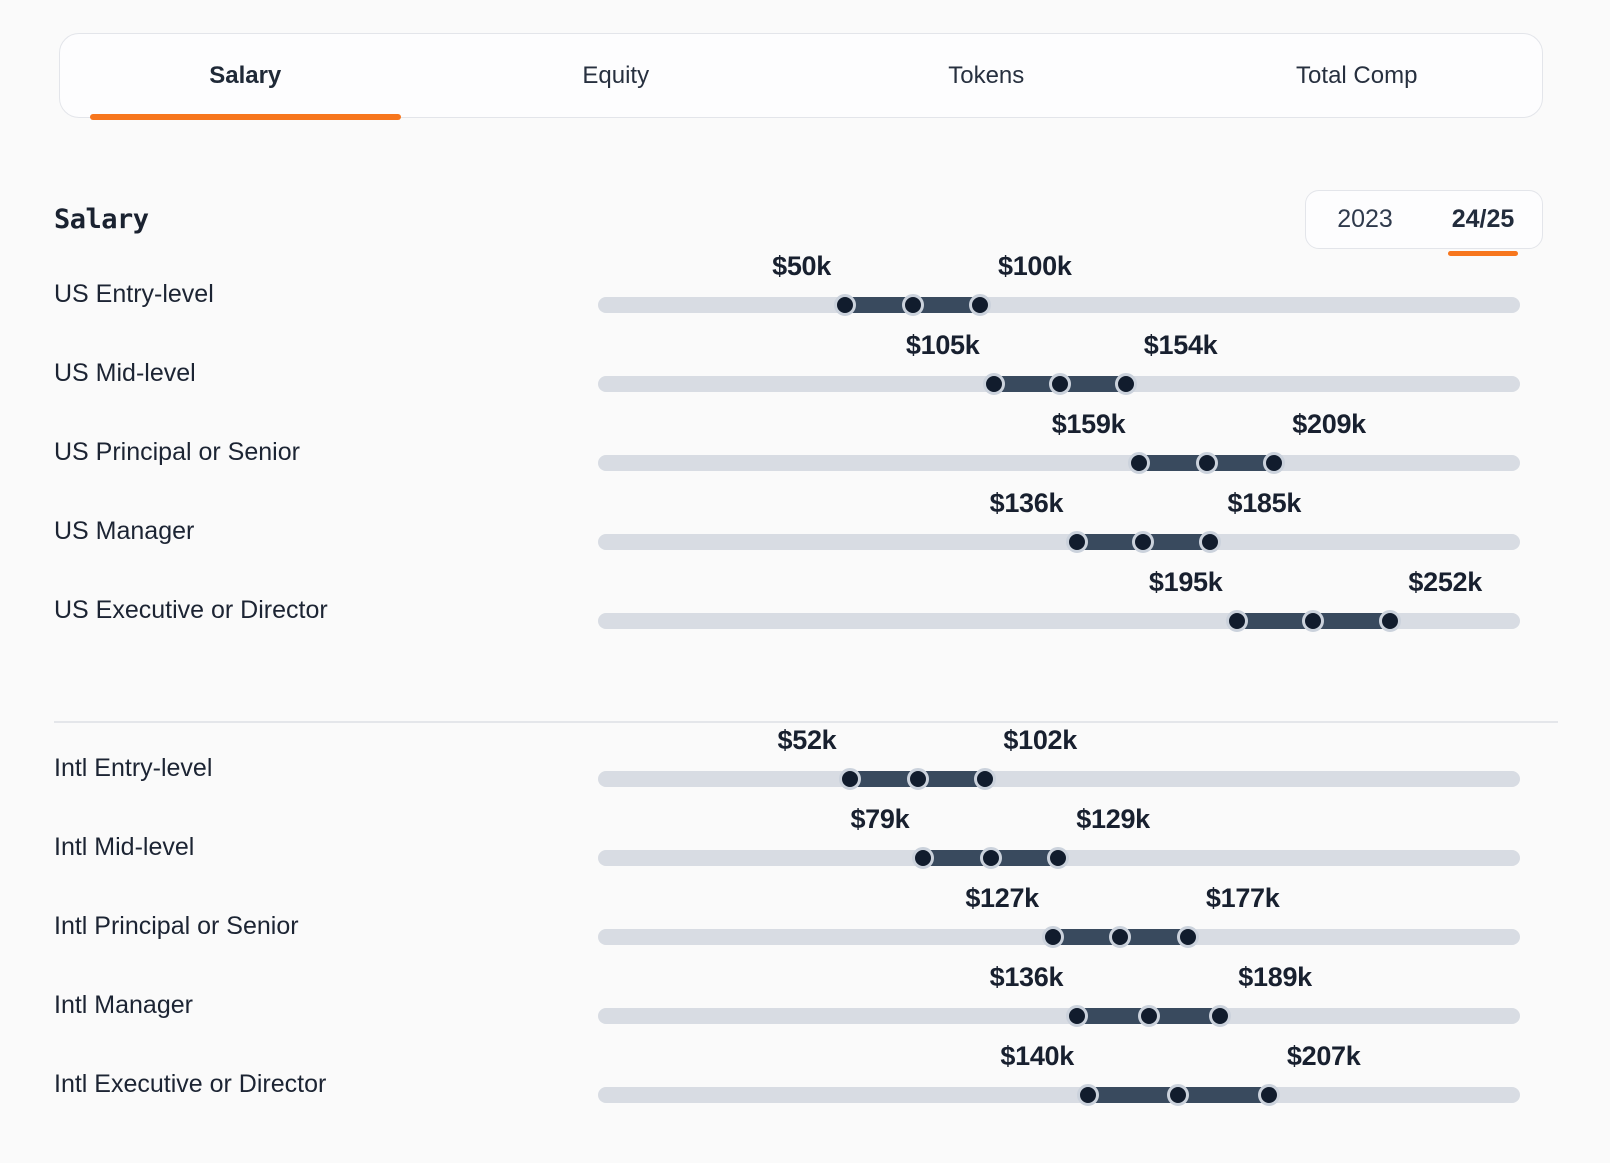 Image resolution: width=1610 pixels, height=1163 pixels. Describe the element at coordinates (1357, 75) in the screenshot. I see `tab-total-comp: Total Comp` at that location.